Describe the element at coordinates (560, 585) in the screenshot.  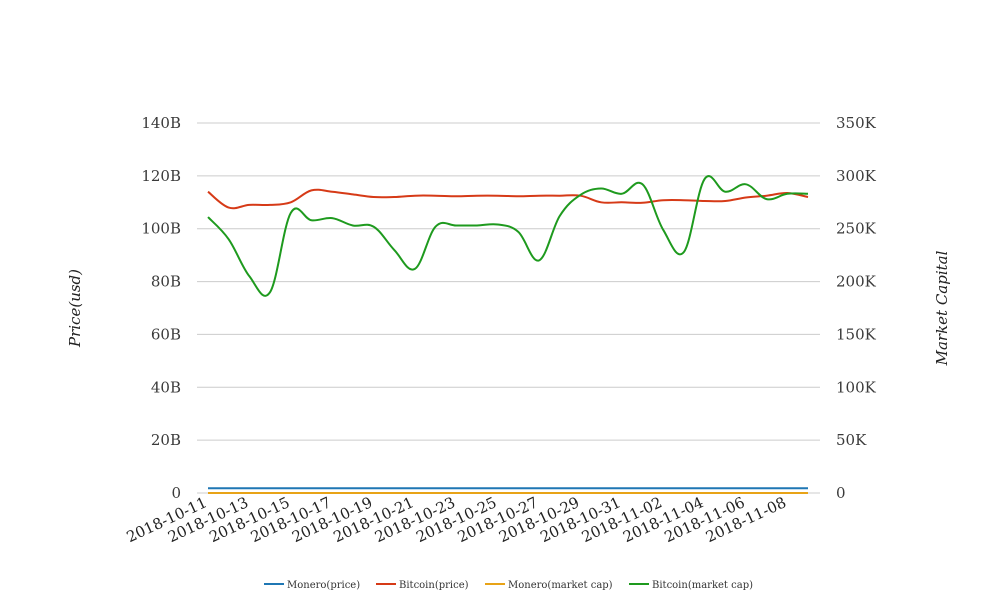
I see `legend-label: Monero(market cap)` at that location.